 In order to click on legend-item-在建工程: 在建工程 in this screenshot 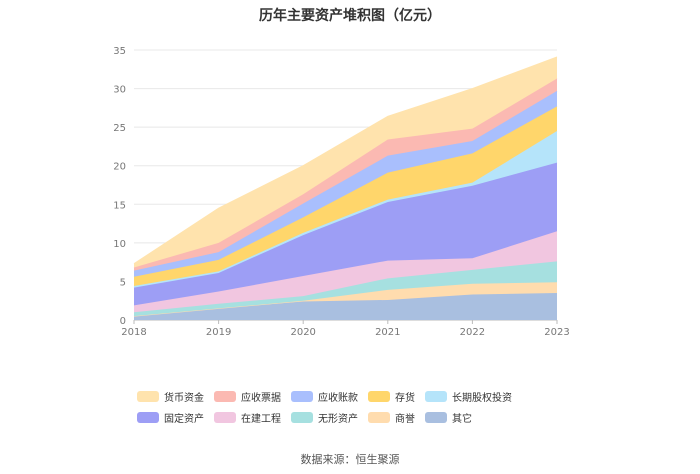, I will do `click(247, 418)`.